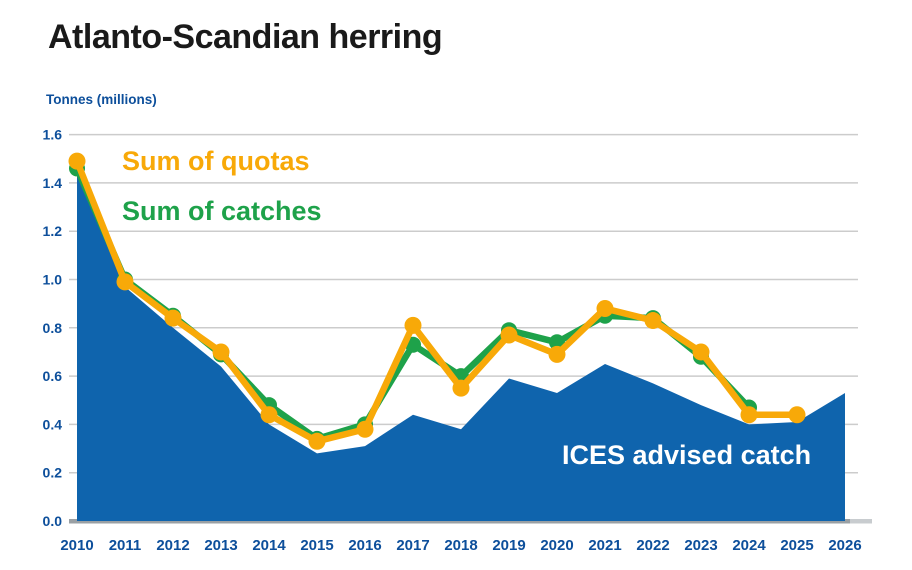  Describe the element at coordinates (76, 545) in the screenshot. I see `x-tick-label: 2010` at that location.